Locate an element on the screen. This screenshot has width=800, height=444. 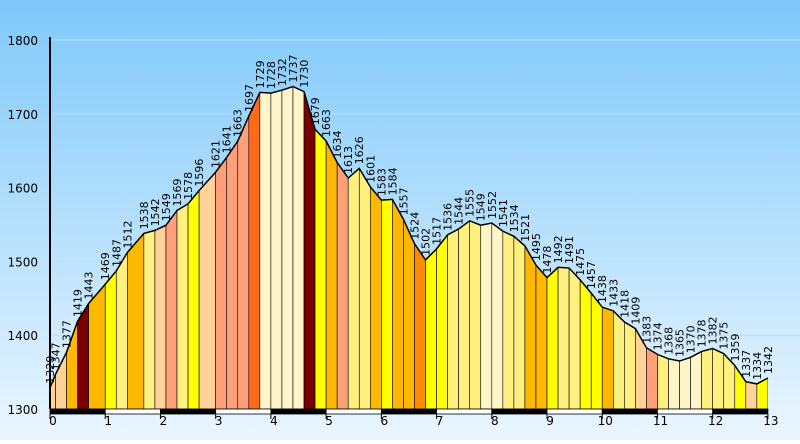
data-label: 1544 is located at coordinates (459, 211).